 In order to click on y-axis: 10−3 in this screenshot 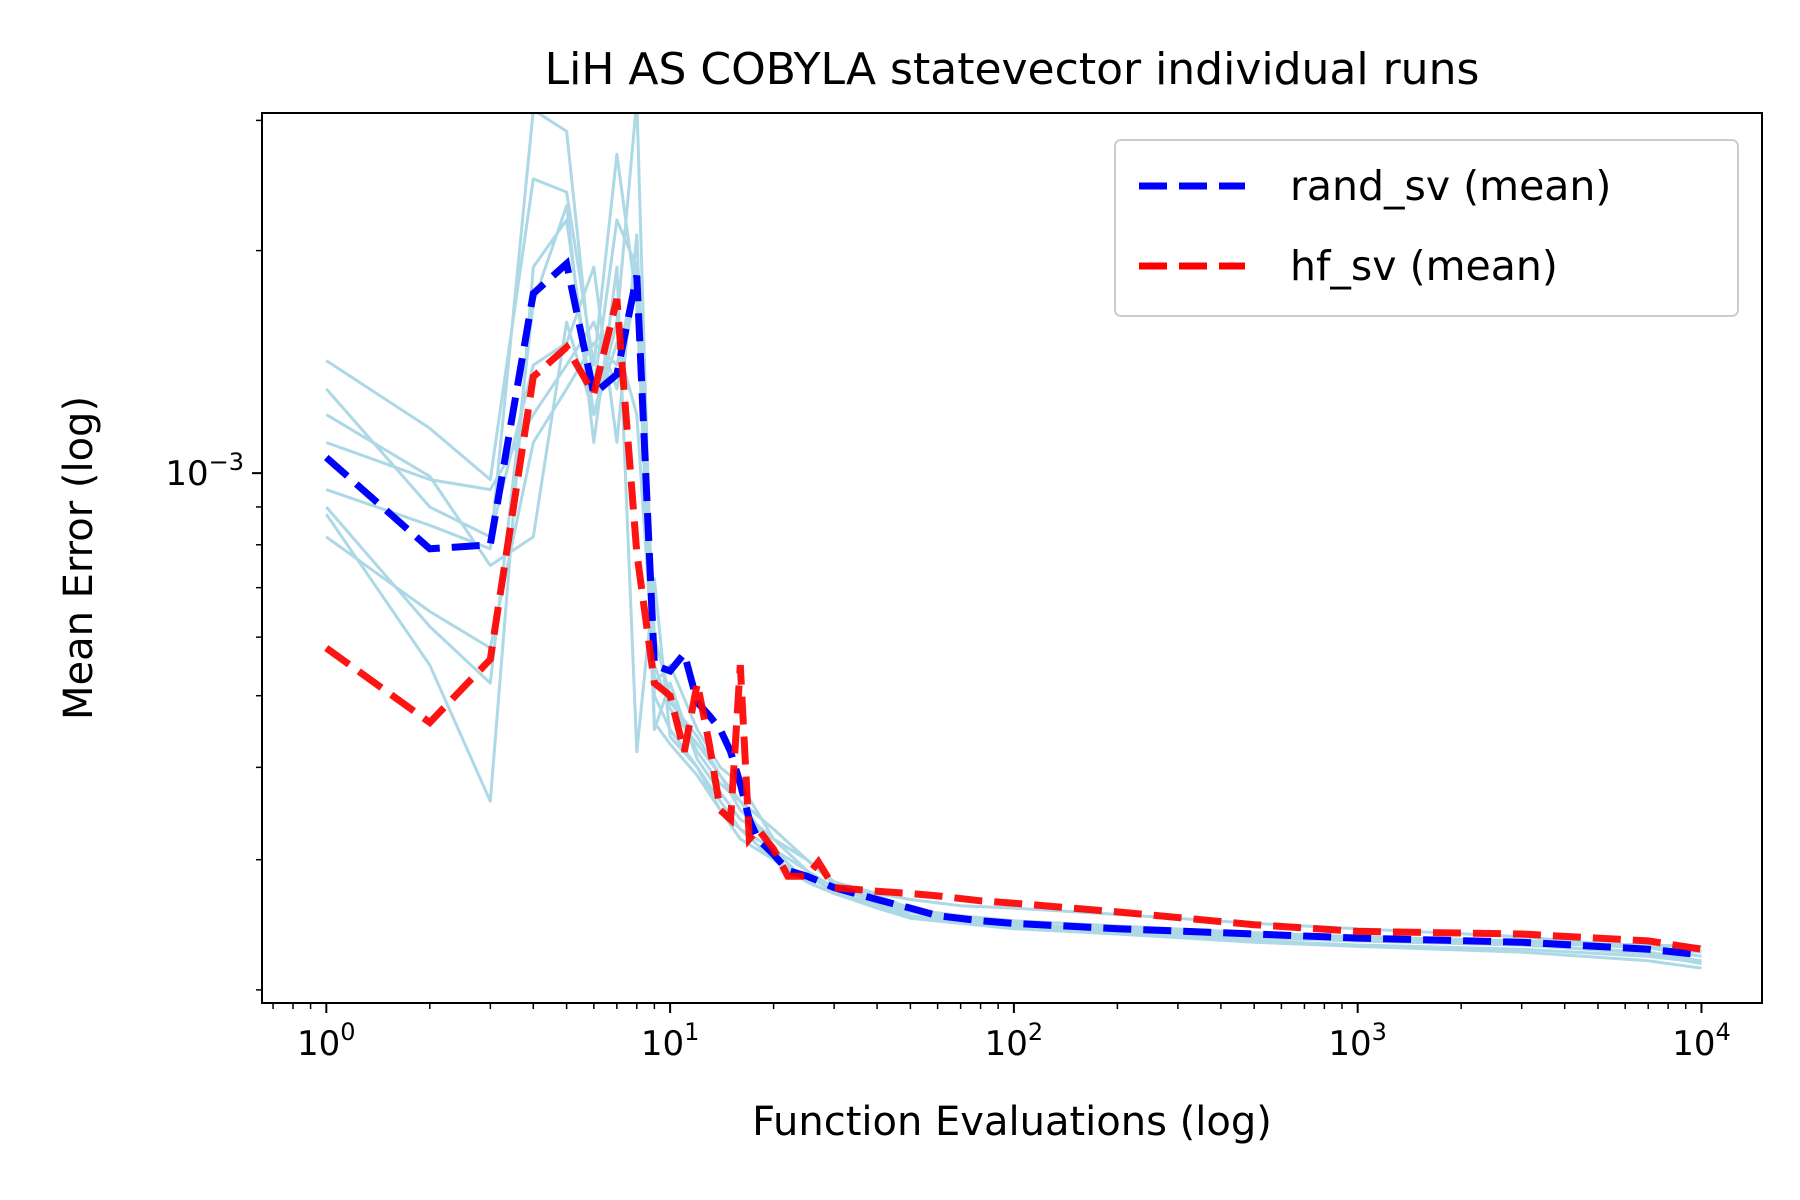, I will do `click(213, 555)`.